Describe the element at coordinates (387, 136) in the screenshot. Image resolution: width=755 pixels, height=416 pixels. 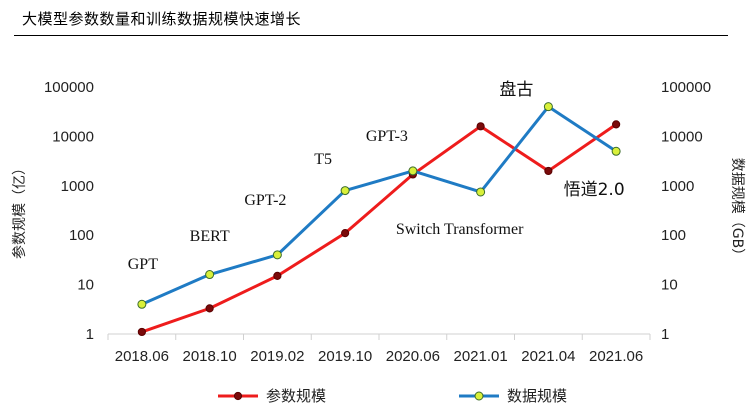
I see `annotation-label: GPT-3` at that location.